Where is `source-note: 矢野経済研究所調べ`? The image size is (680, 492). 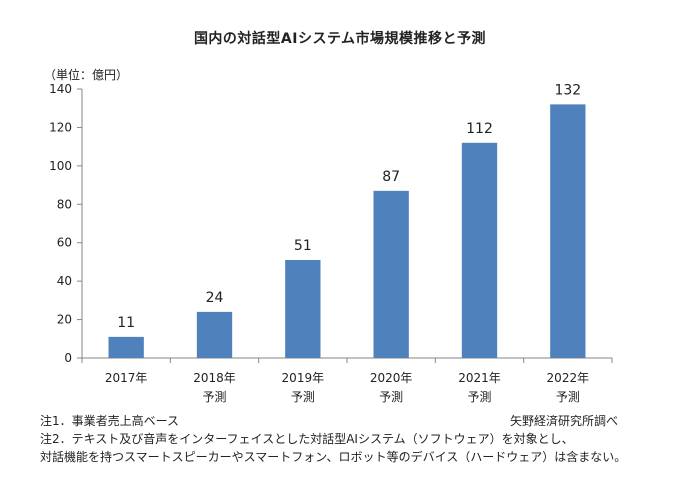
source-note: 矢野経済研究所調べ is located at coordinates (563, 421).